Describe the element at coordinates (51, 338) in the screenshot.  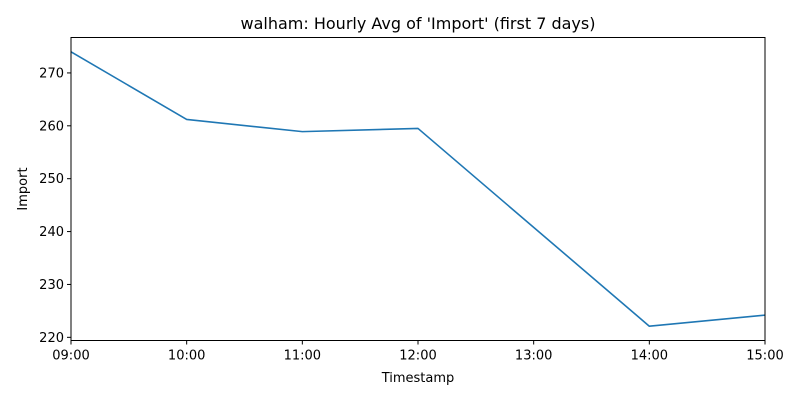
I see `y-tick-label: 220` at that location.